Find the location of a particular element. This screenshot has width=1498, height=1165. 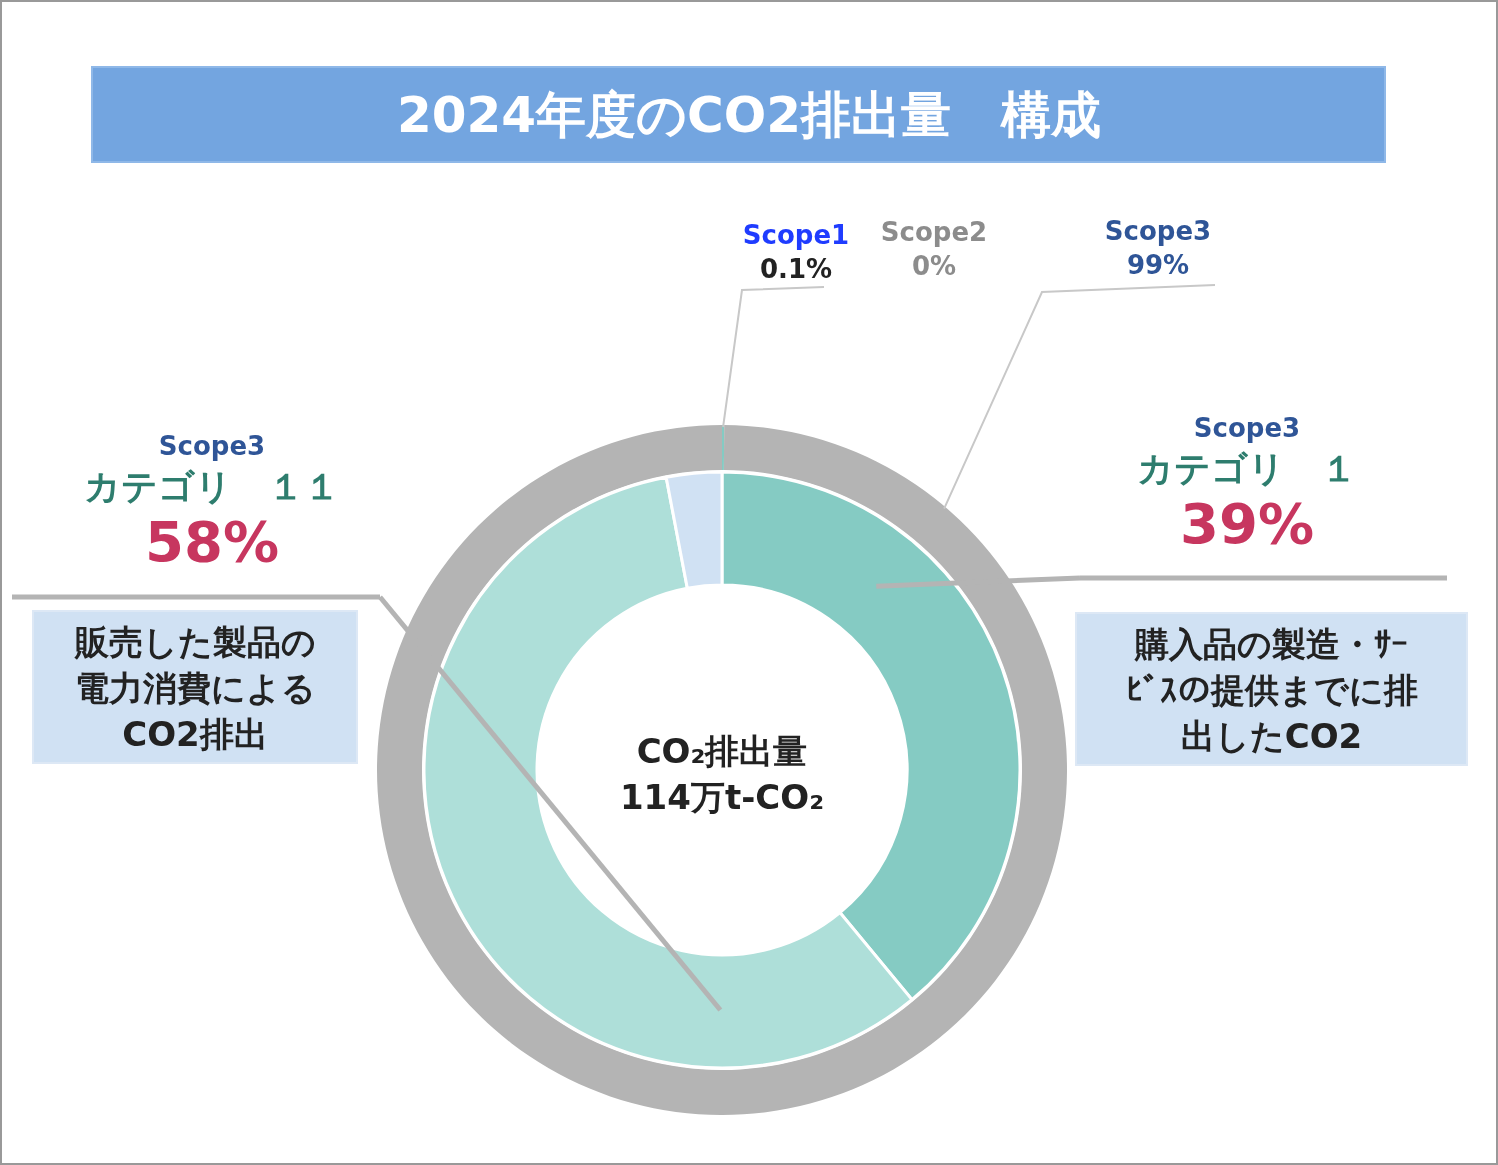

slice-label: Scope3 カテゴリ １１ is located at coordinates (212, 469).